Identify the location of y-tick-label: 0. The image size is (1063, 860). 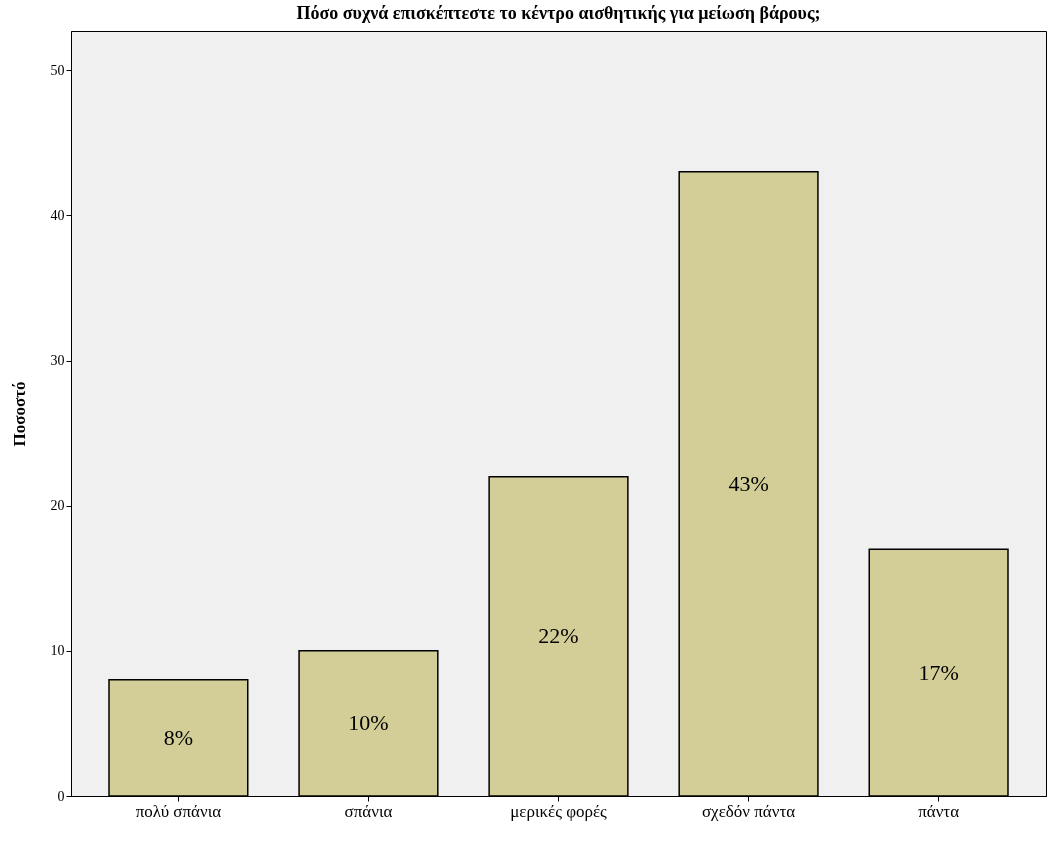
(61, 796).